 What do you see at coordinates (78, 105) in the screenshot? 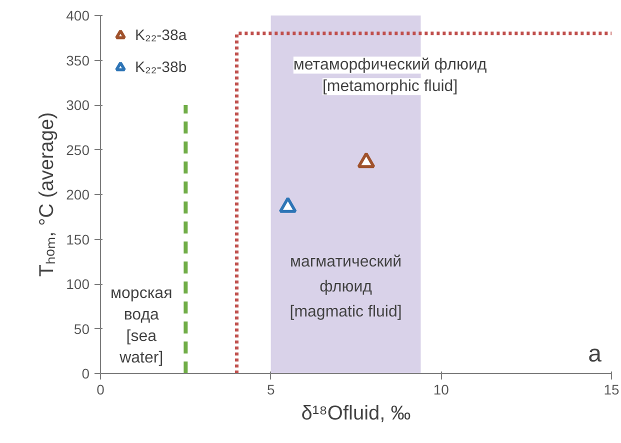
I see `y-tick-label: 300` at bounding box center [78, 105].